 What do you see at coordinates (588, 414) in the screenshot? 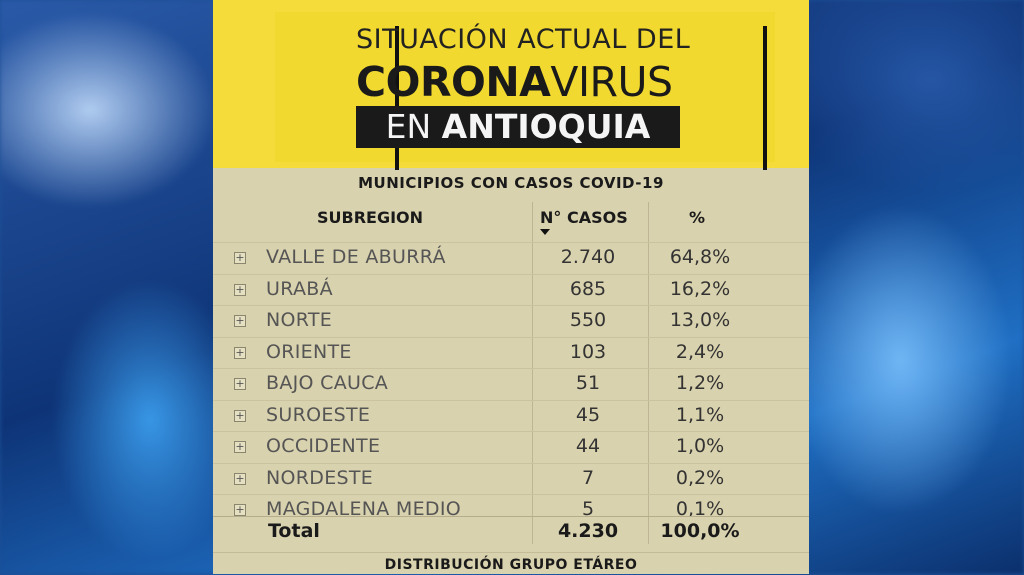
I see `cases-value: 45` at bounding box center [588, 414].